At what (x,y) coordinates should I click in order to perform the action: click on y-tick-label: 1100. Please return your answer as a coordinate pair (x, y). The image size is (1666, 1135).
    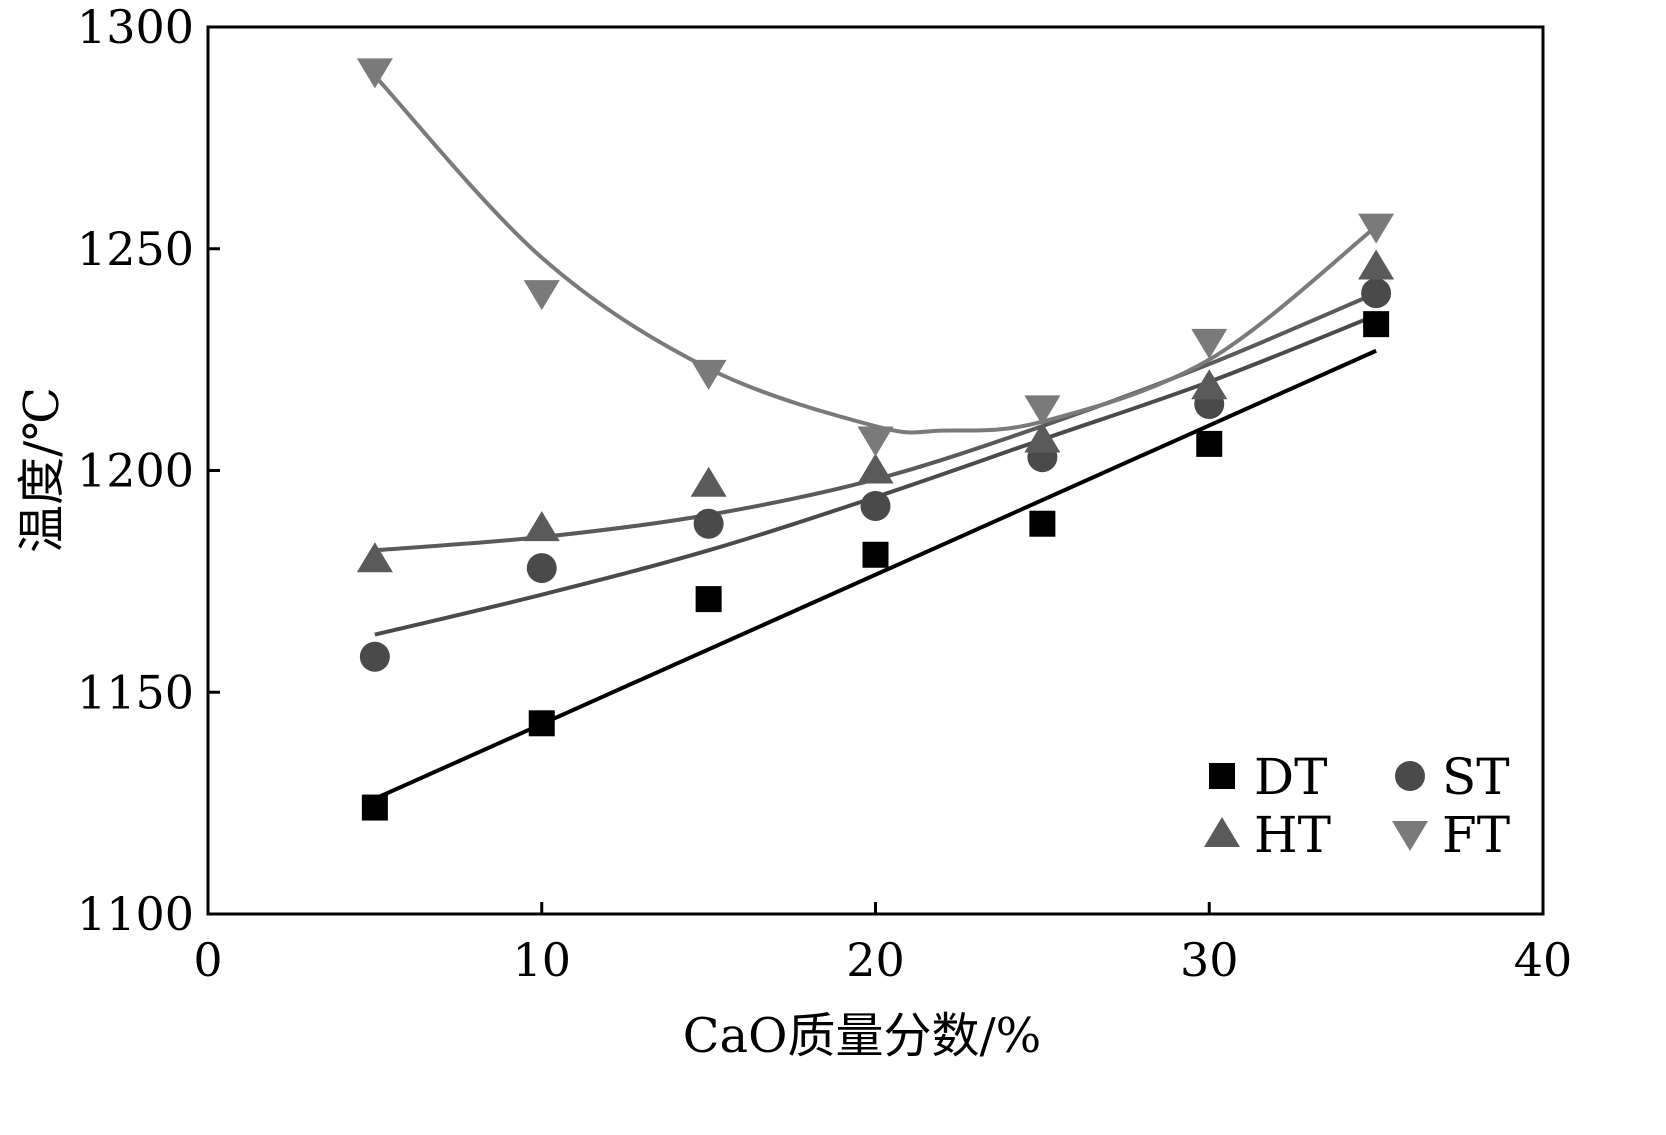
    Looking at the image, I should click on (135, 914).